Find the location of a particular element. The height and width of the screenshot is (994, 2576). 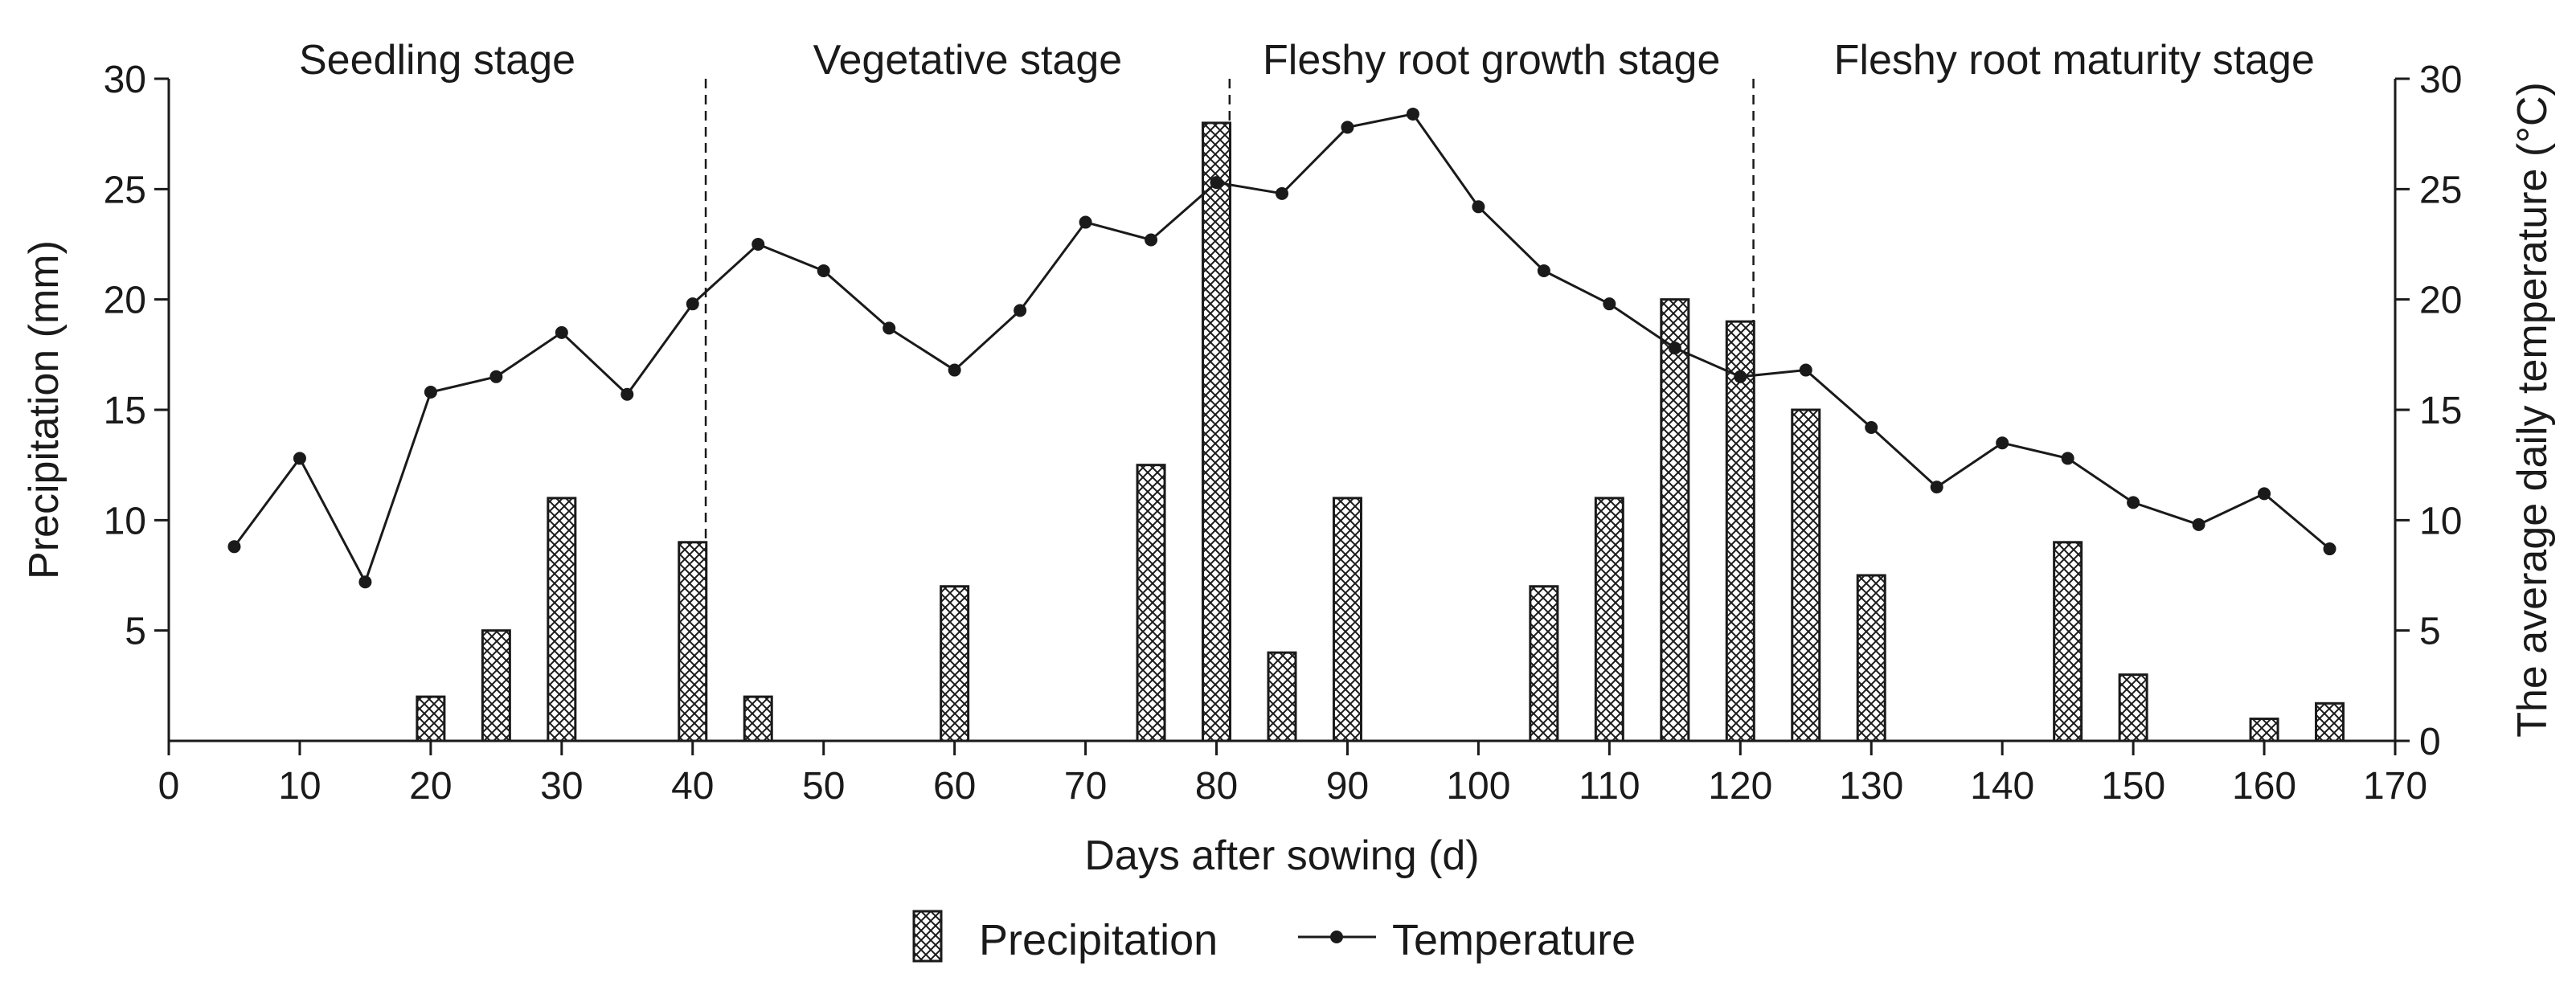

y-left-tick-label: 30 is located at coordinates (125, 80).